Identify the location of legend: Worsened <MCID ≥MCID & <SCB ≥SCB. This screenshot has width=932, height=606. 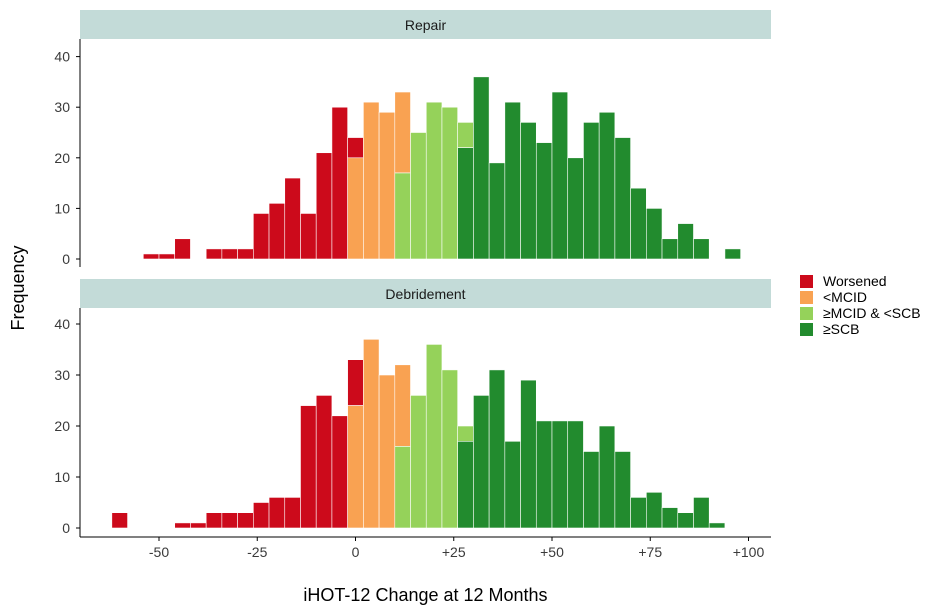
(860, 305).